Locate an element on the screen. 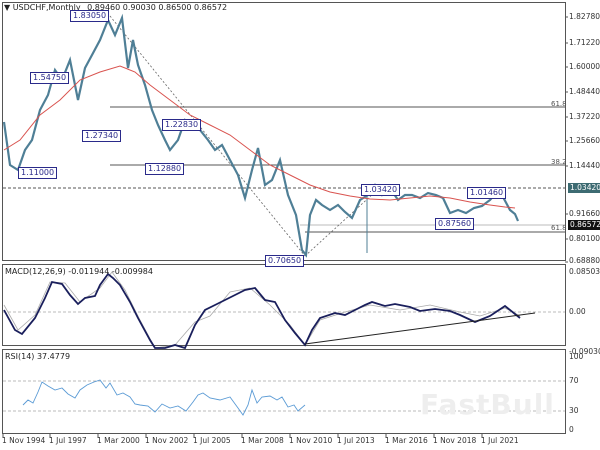 The height and width of the screenshot is (450, 600). x-tick: 1 Jul 1997 is located at coordinates (68, 440).